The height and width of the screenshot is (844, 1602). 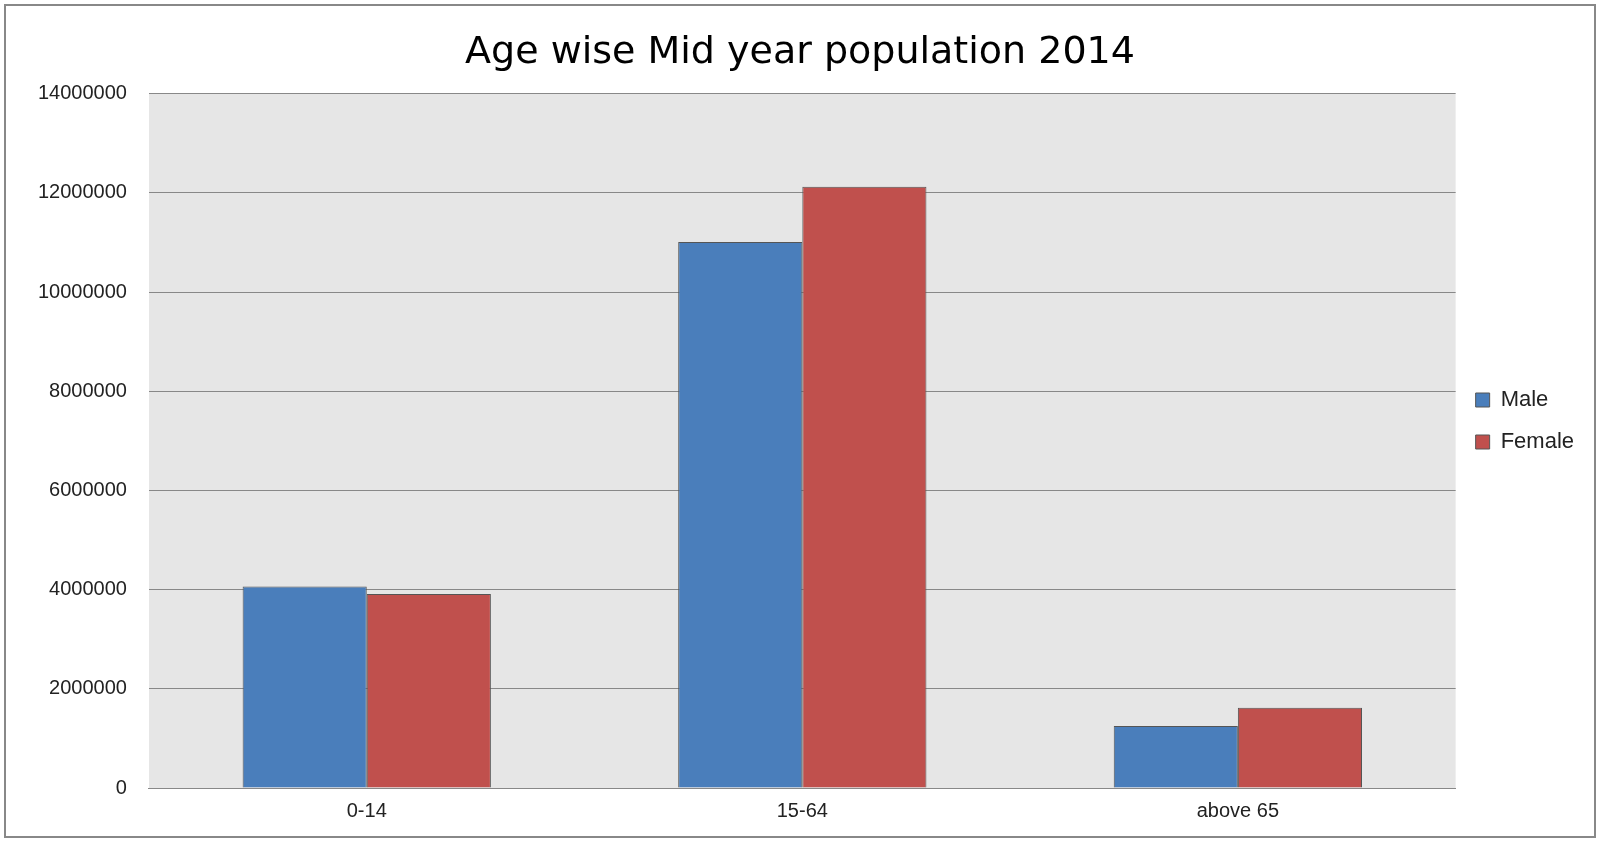 What do you see at coordinates (82, 290) in the screenshot?
I see `y-tick-label: 10000000` at bounding box center [82, 290].